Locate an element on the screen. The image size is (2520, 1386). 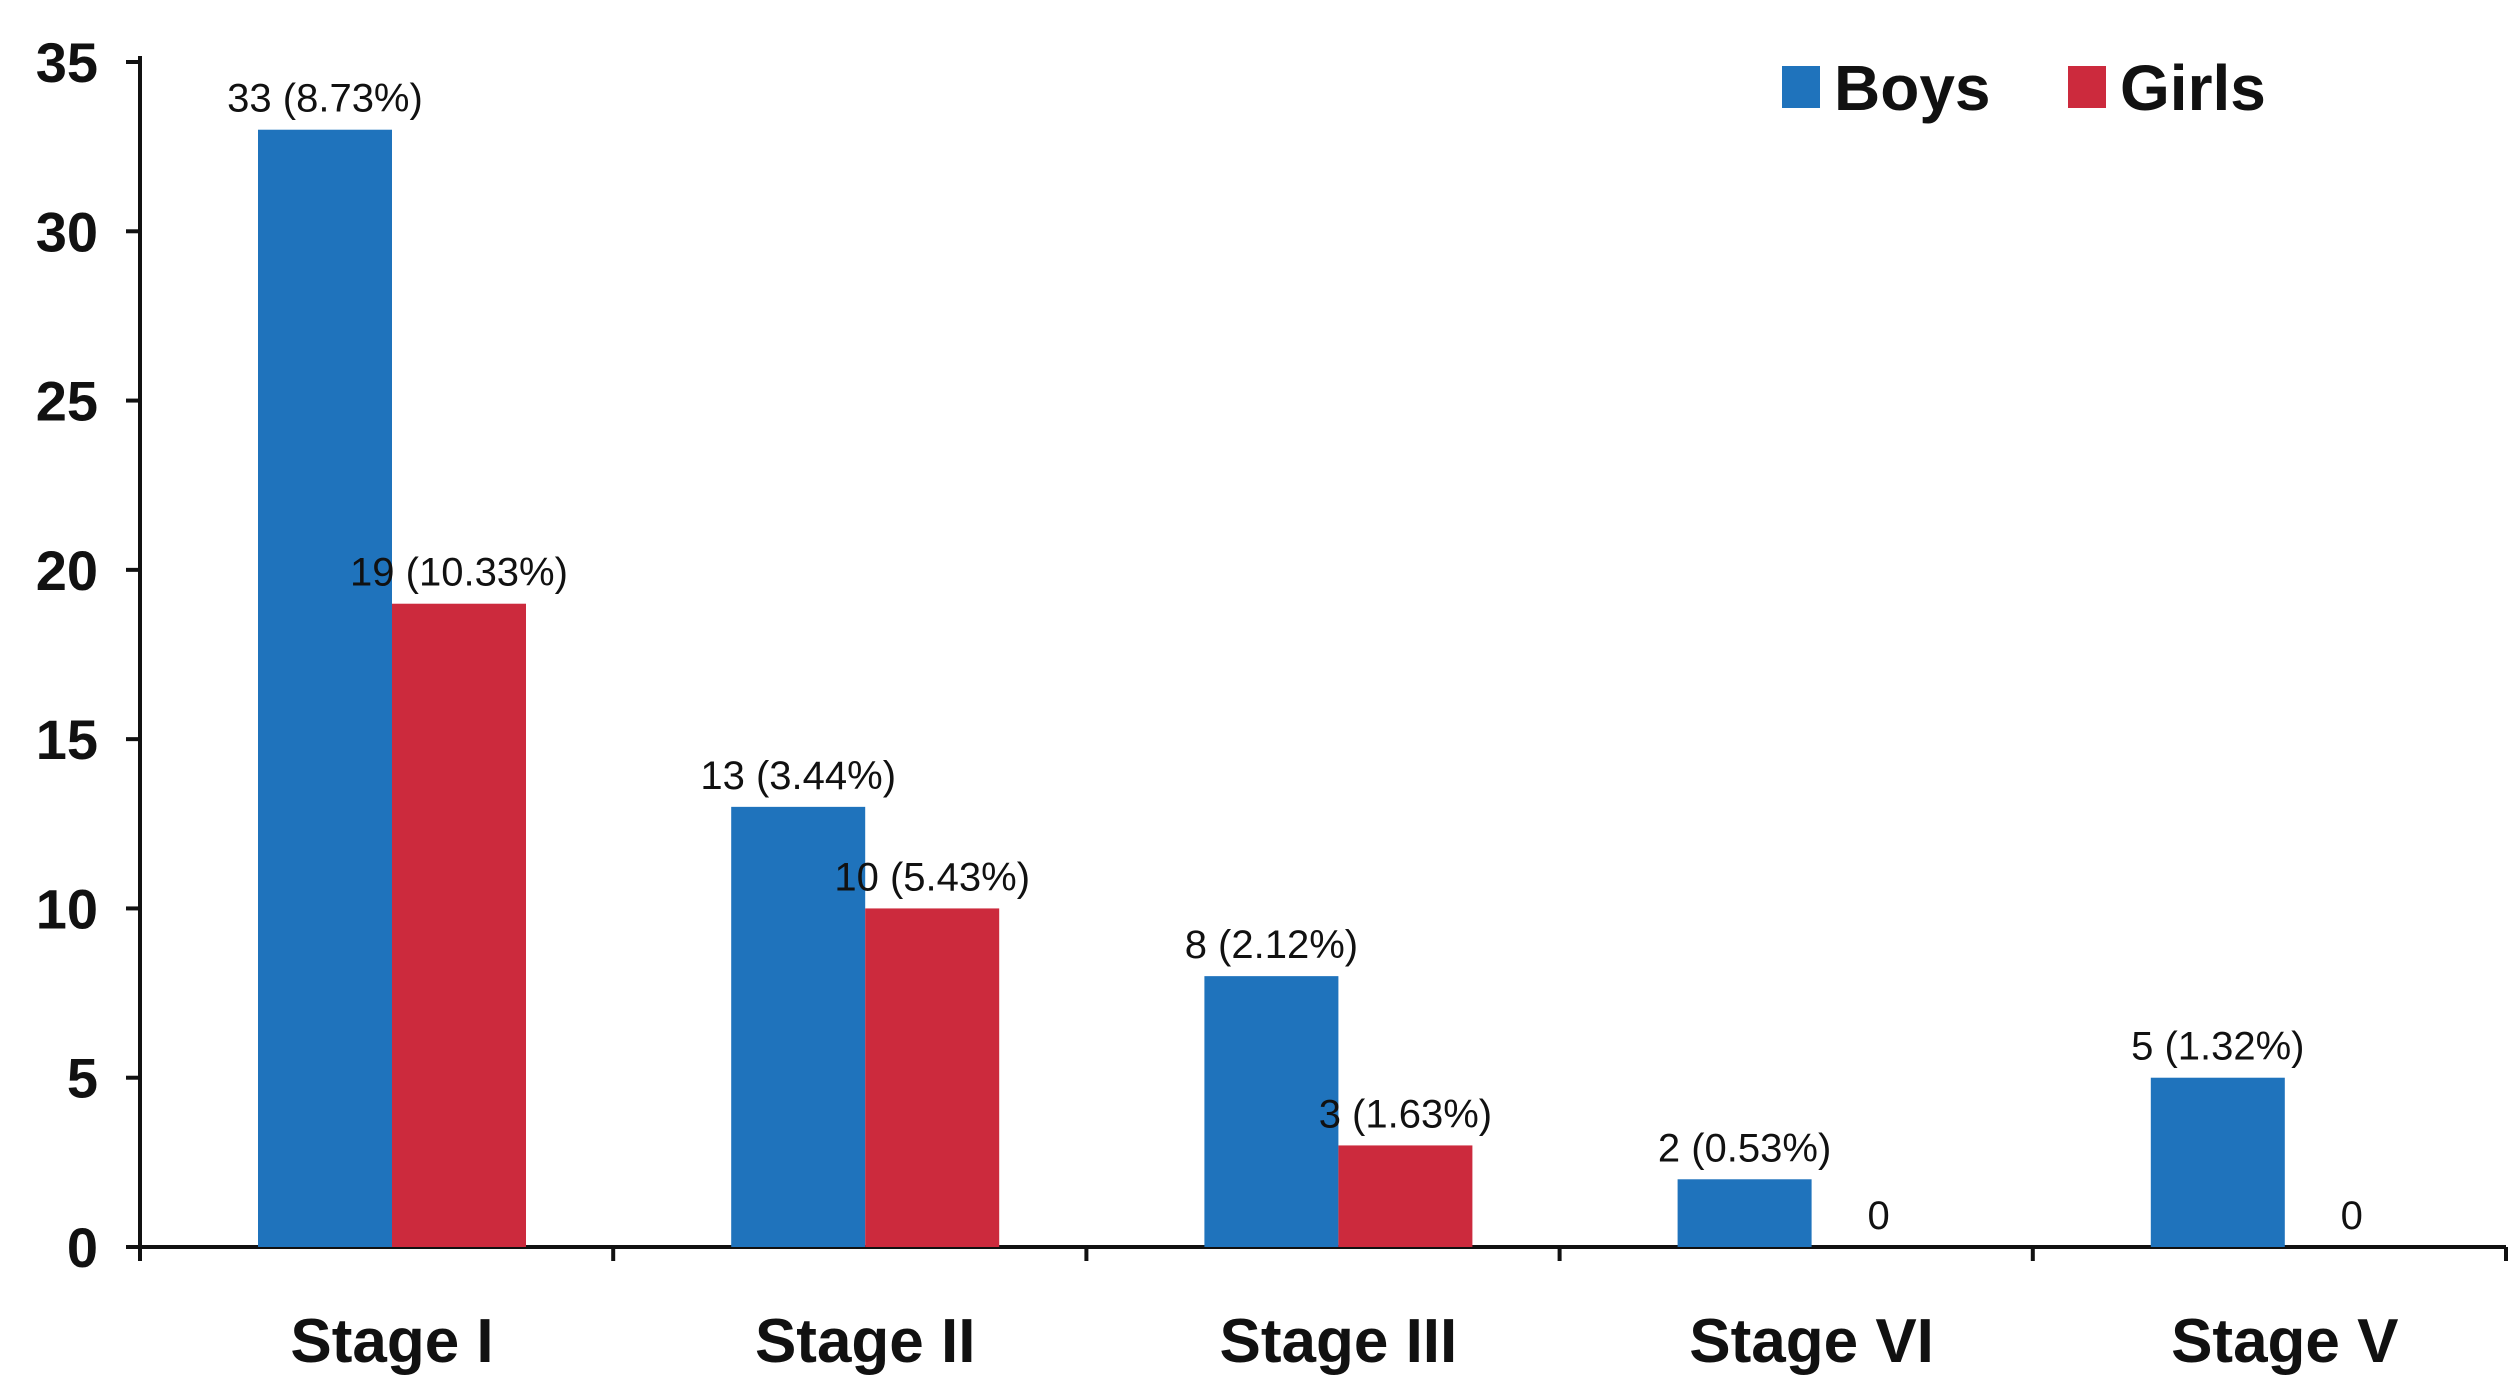
data-label-girls-3: 0 is located at coordinates (1878, 1216).